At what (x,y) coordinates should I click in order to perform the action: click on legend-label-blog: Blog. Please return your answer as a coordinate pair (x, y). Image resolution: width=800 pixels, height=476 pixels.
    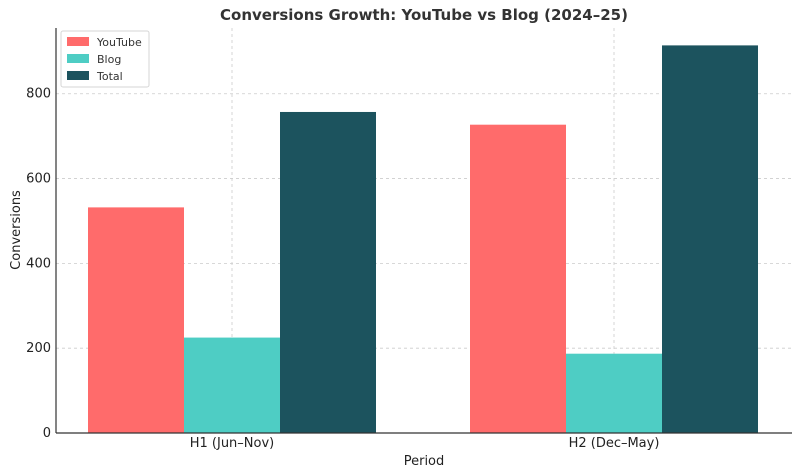
    Looking at the image, I should click on (109, 59).